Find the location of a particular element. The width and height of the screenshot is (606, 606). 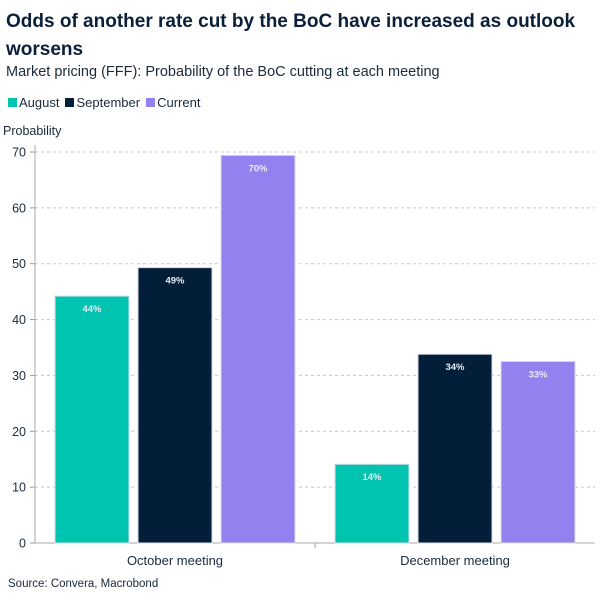

data-label: 34% is located at coordinates (455, 367).